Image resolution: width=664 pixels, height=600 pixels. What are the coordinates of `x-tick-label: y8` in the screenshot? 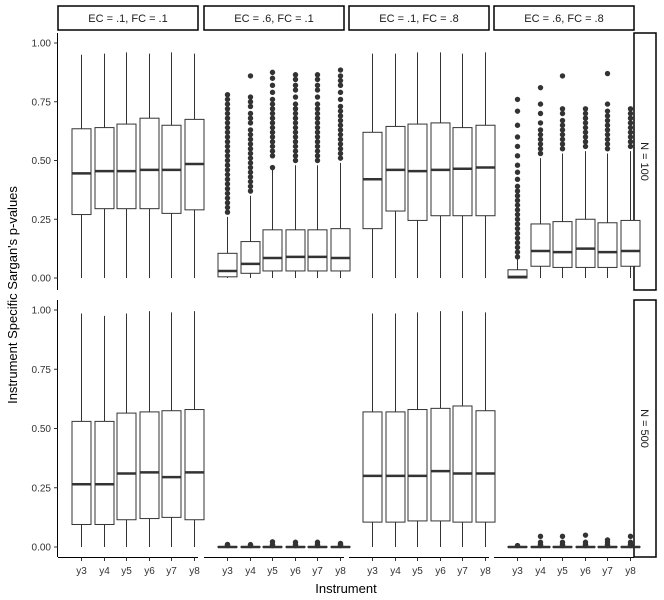 It's located at (485, 571).